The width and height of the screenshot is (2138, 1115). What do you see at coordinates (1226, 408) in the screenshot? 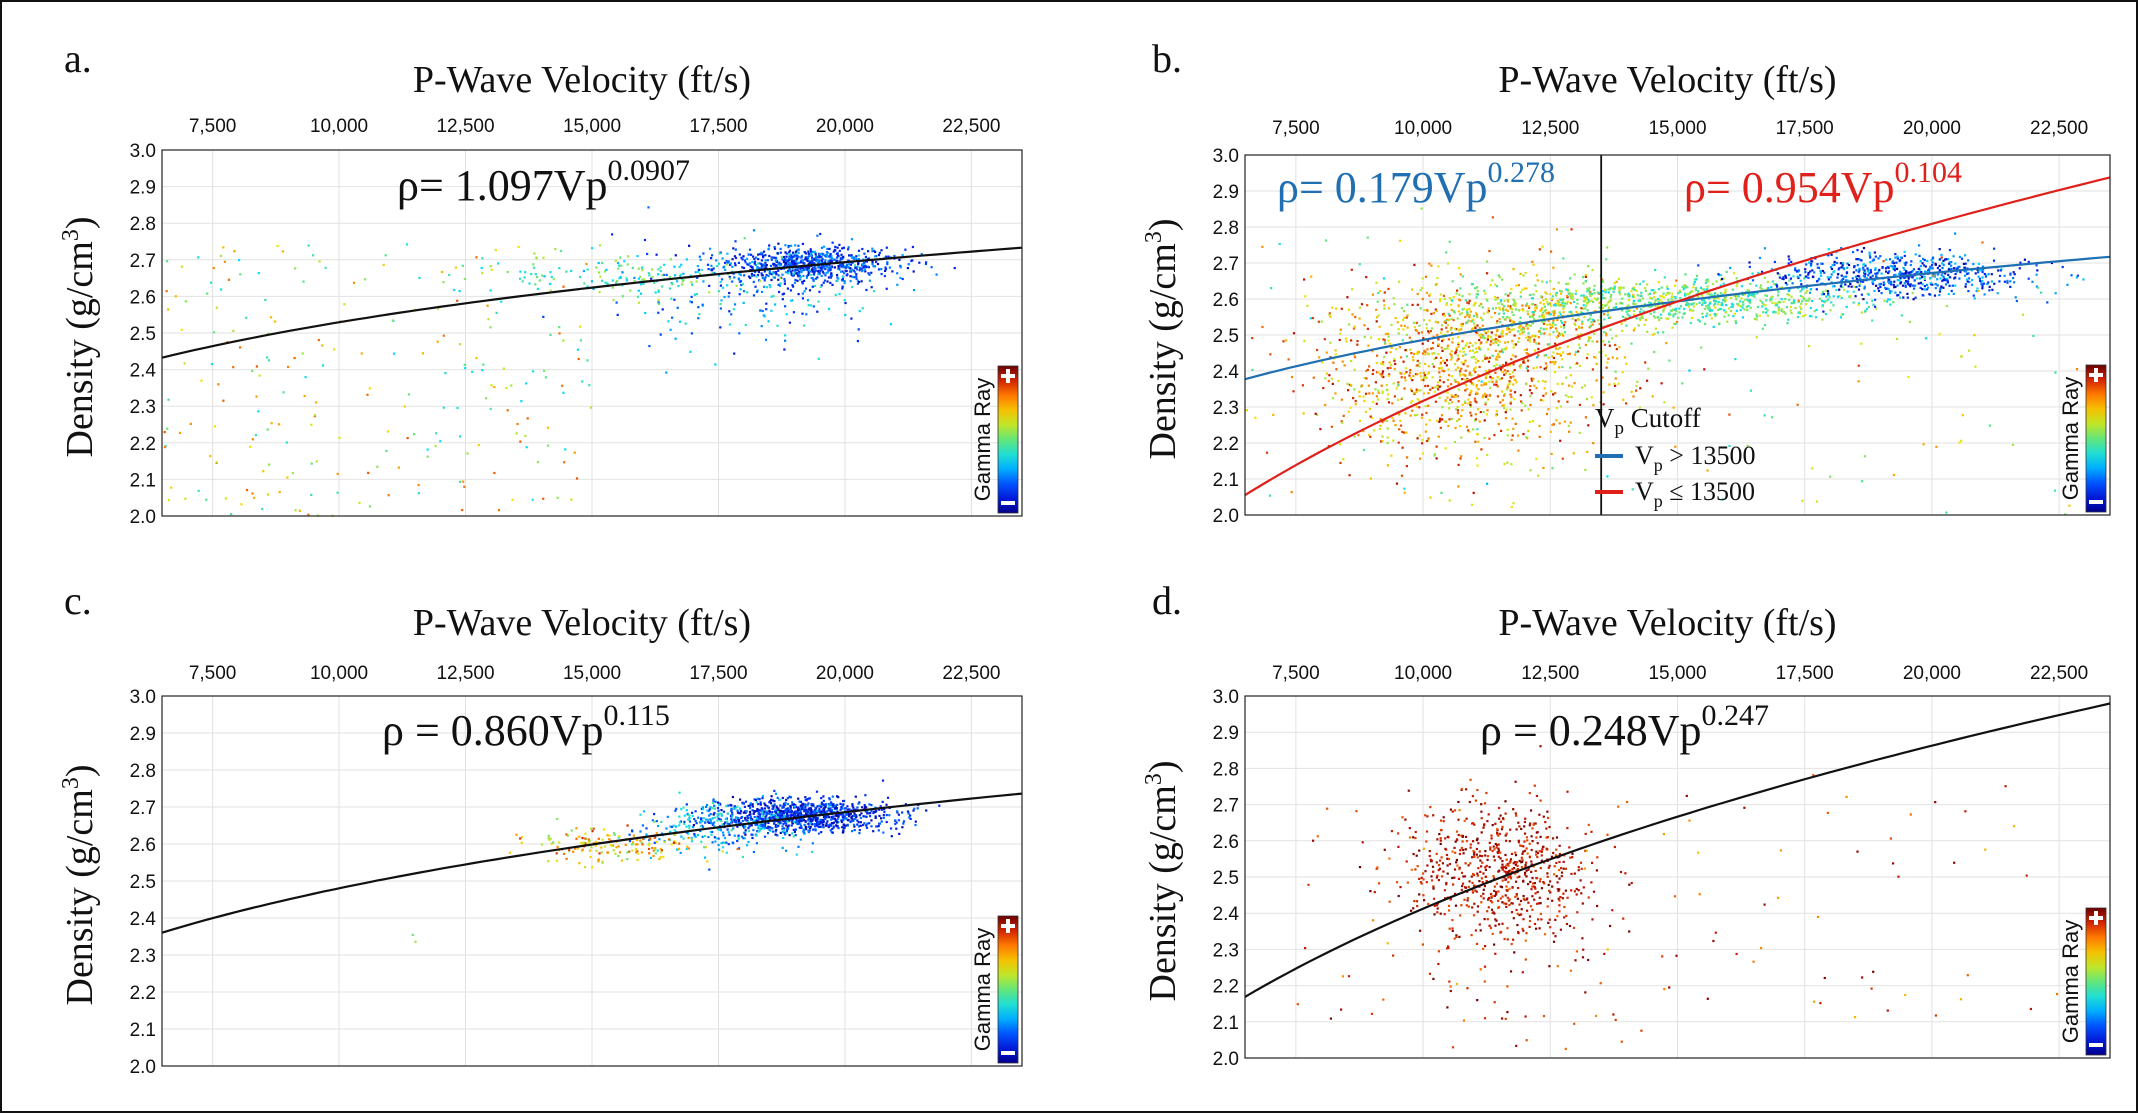
I see `y-tick-label: 2.3` at bounding box center [1226, 408].